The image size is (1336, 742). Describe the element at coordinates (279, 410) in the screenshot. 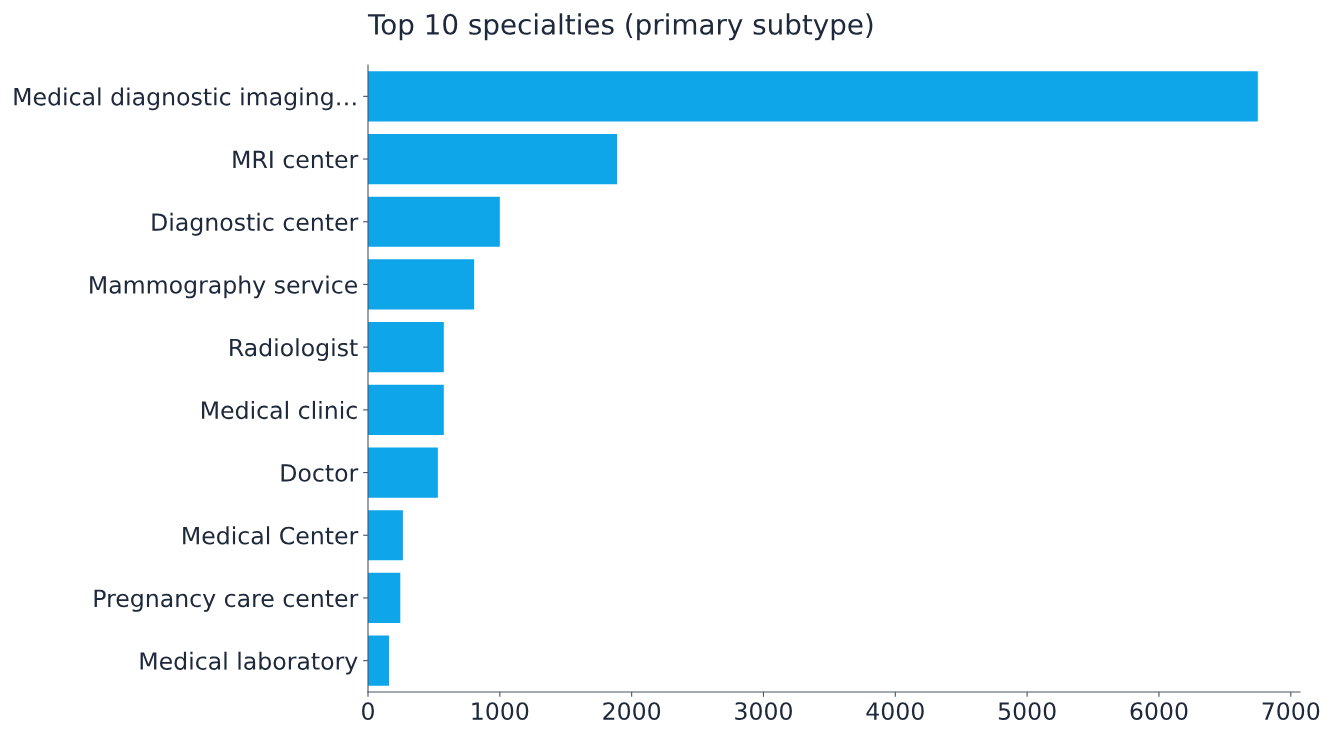

I see `y-tick-label: Medical clinic` at that location.